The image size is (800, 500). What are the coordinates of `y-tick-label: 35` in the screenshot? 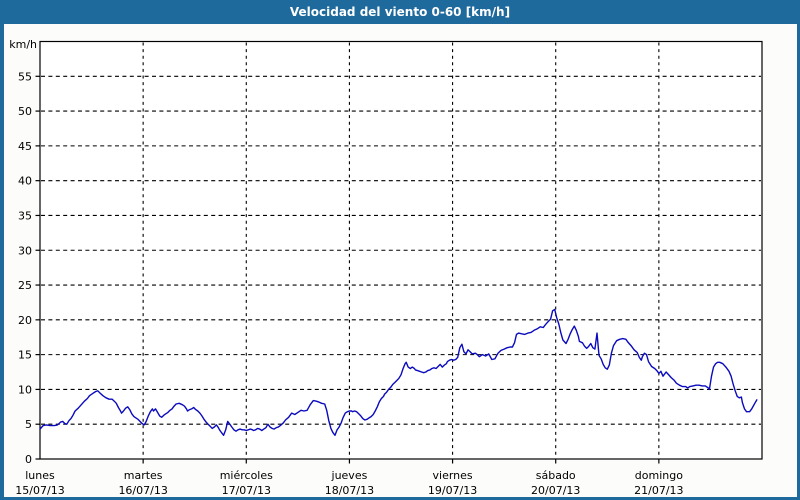 It's located at (25, 215).